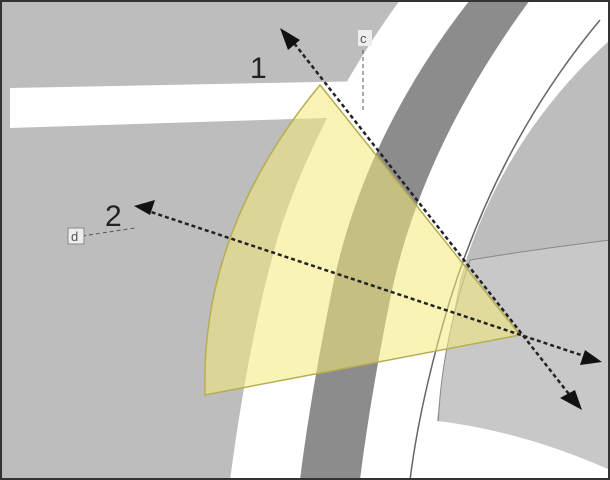 Image resolution: width=610 pixels, height=480 pixels. I want to click on leader-d, so click(108, 232).